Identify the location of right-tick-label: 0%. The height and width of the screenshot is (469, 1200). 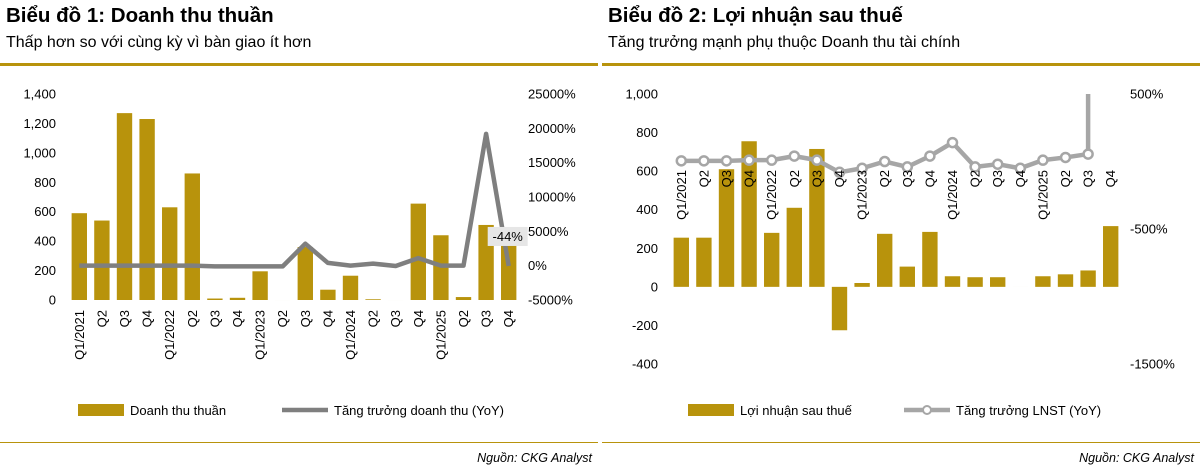
(537, 265).